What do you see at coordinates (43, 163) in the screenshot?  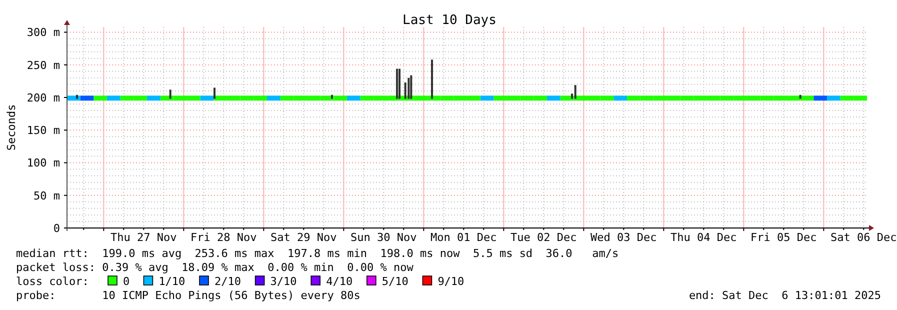 I see `y-tick-label: 100 m` at bounding box center [43, 163].